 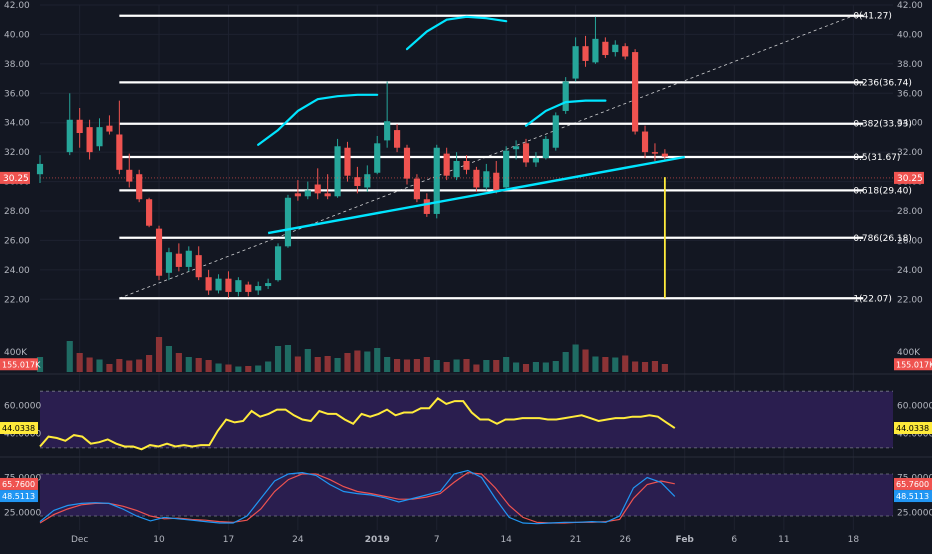 I want to click on stoch-k-badge-left, so click(x=19, y=496).